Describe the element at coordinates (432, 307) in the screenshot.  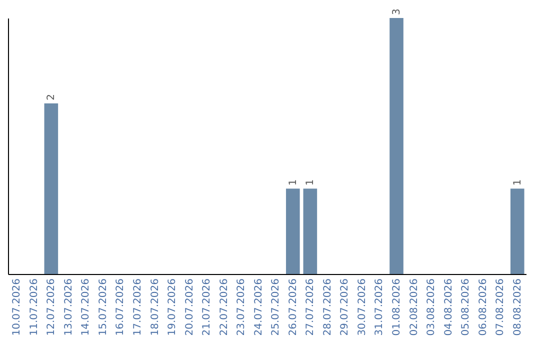
I see `x-tick-label: 03.08.2026` at that location.